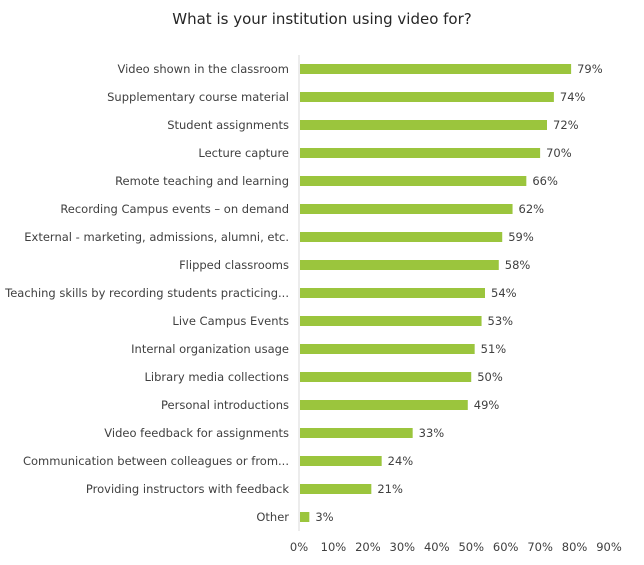 Image resolution: width=644 pixels, height=565 pixels. Describe the element at coordinates (234, 265) in the screenshot. I see `category-label: Flipped classrooms` at that location.